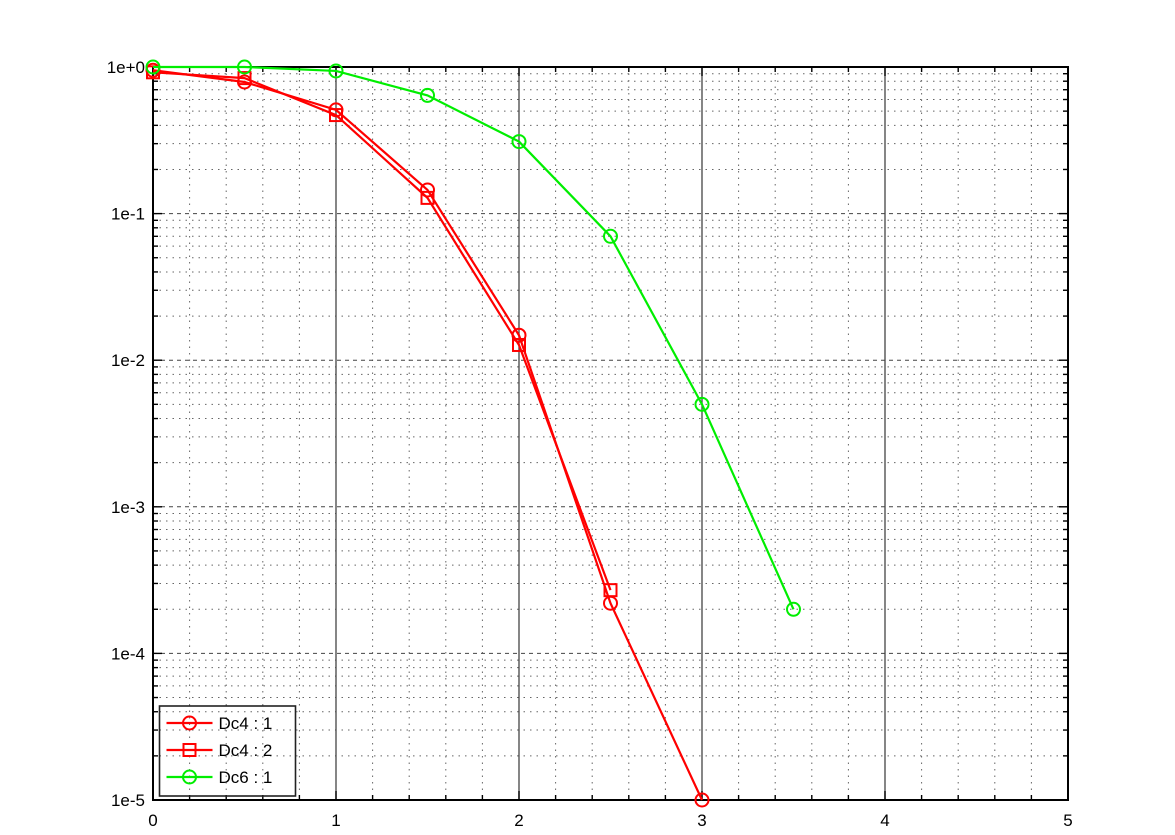 Image resolution: width=1175 pixels, height=835 pixels. I want to click on x-tick-label: 3, so click(701, 820).